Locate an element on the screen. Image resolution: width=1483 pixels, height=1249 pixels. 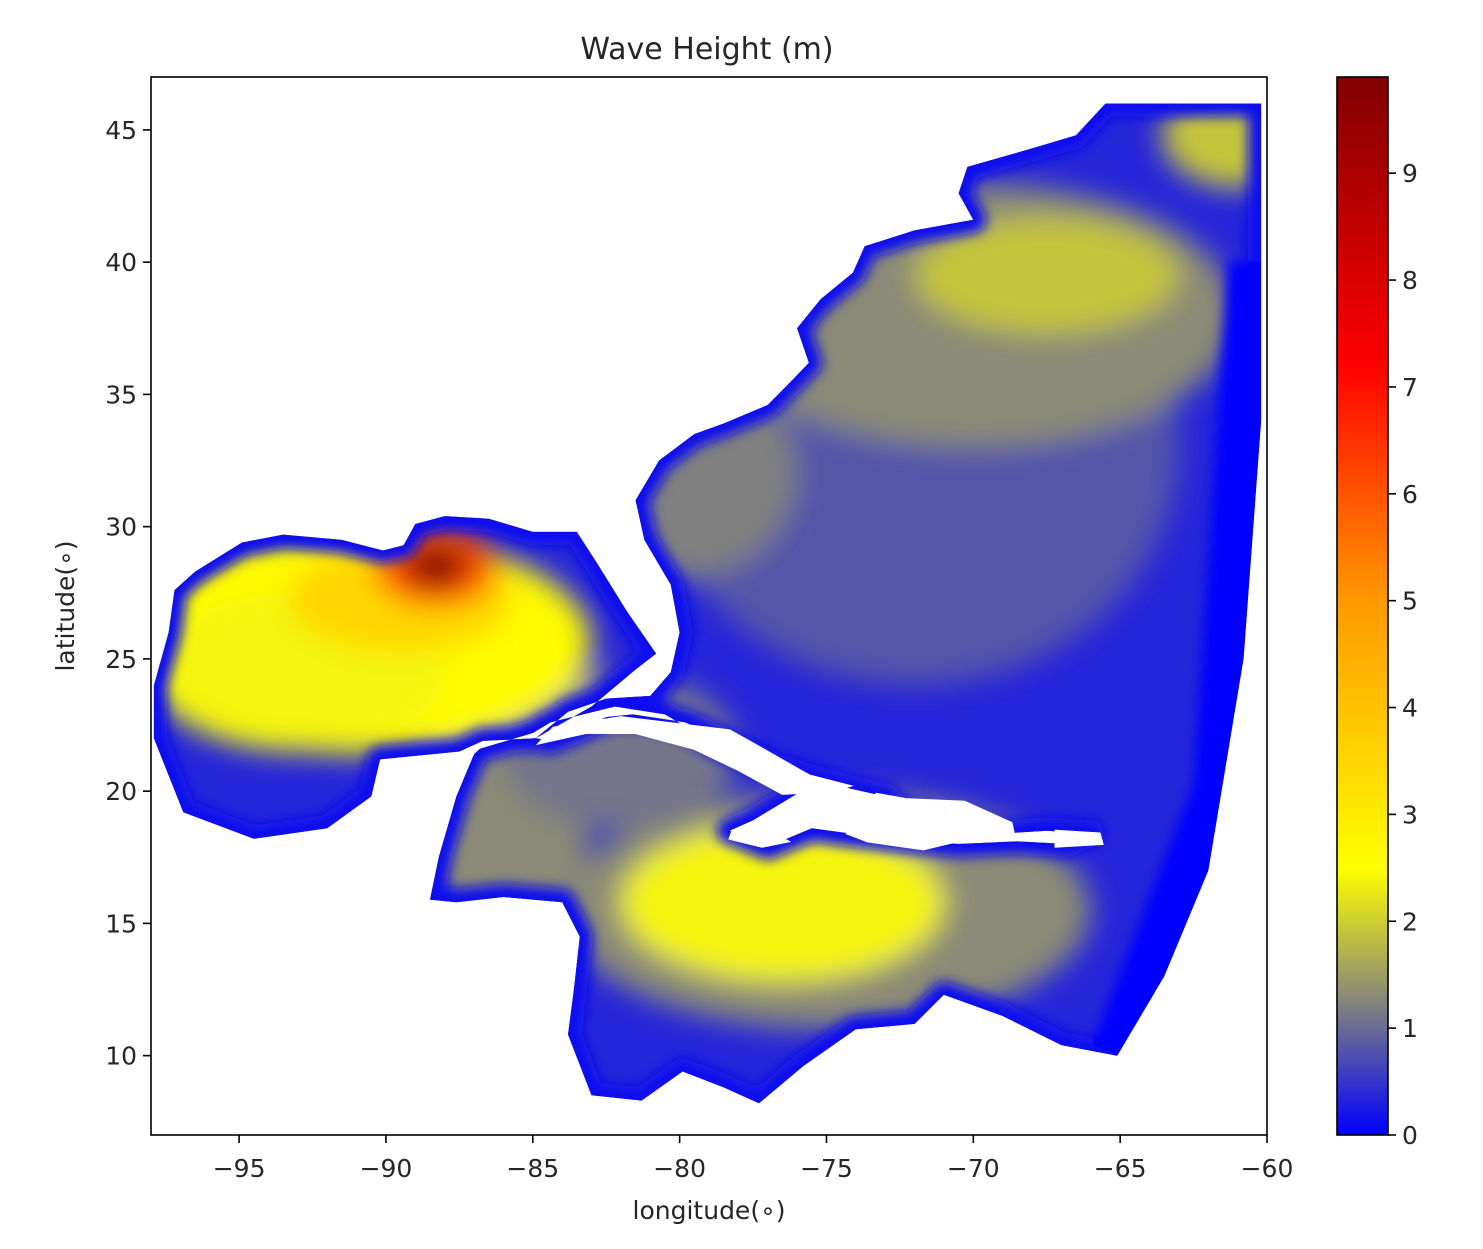
x-tick-label: −80 is located at coordinates (679, 1168).